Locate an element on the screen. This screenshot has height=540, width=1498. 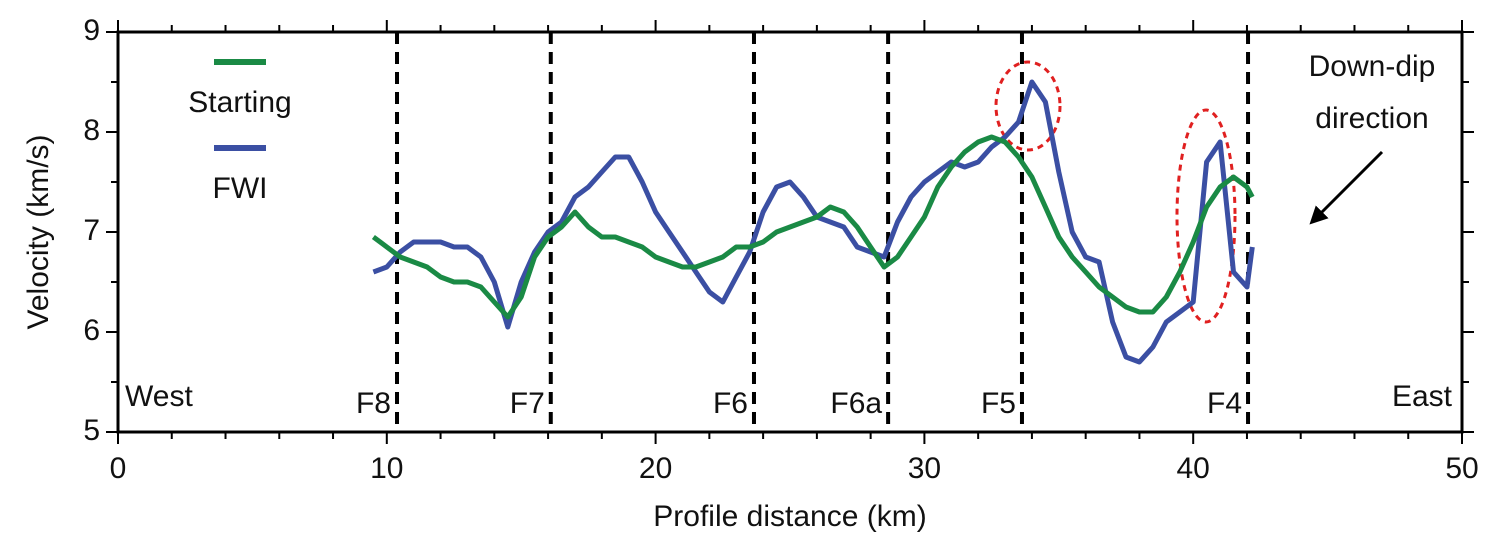
fault-label: F4 is located at coordinates (1224, 403).